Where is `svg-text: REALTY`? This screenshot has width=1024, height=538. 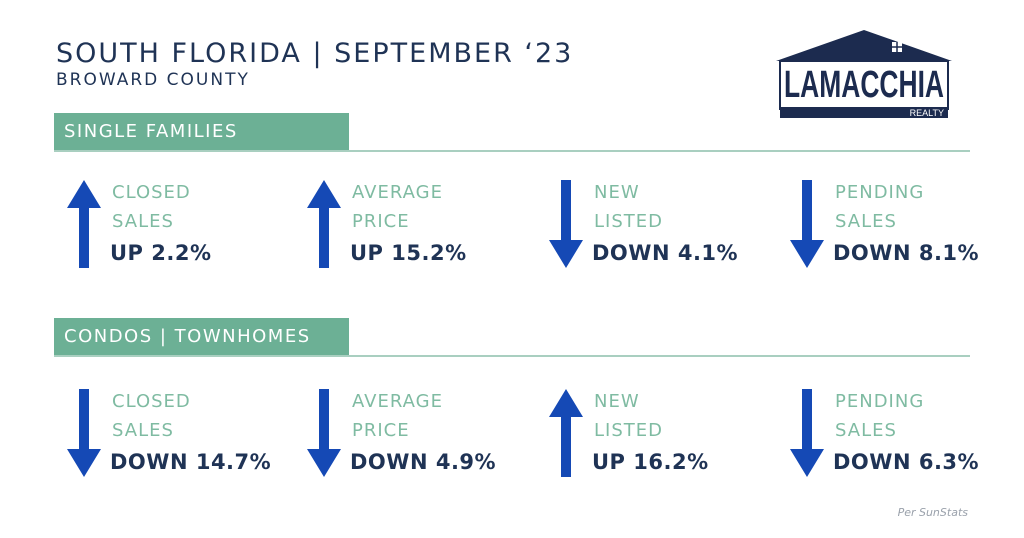 svg-text: REALTY is located at coordinates (927, 113).